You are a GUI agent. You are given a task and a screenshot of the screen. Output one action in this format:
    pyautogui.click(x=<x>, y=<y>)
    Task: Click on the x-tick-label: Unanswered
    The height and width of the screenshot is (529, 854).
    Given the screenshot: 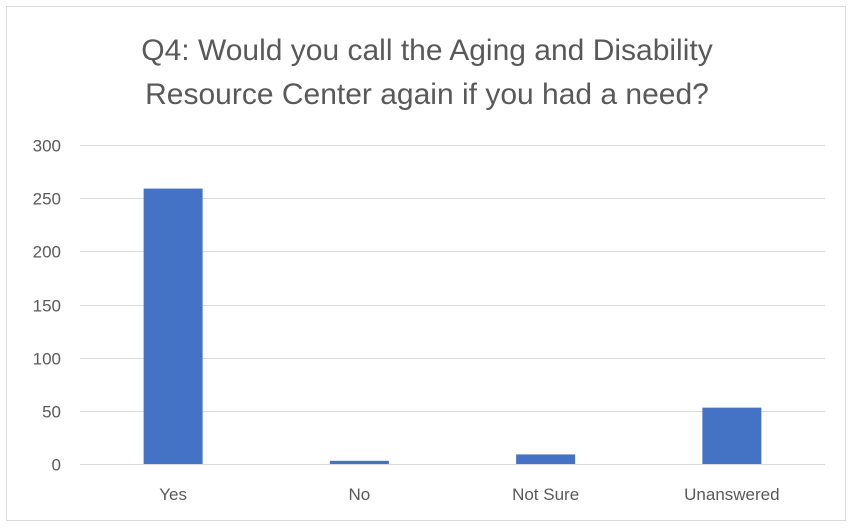 What is the action you would take?
    pyautogui.click(x=731, y=494)
    